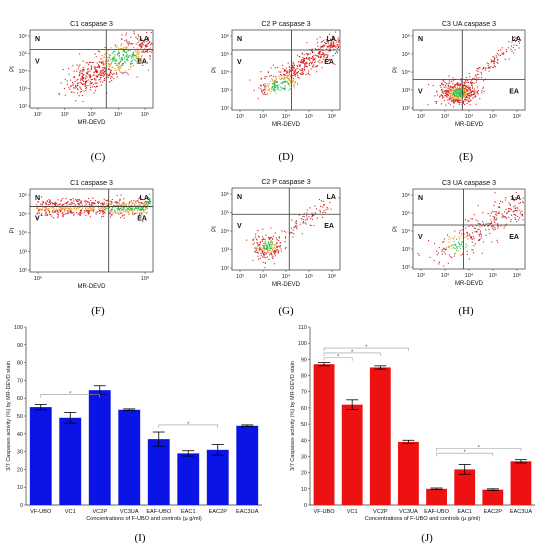  I want to click on scatter-points, so click(94, 208).